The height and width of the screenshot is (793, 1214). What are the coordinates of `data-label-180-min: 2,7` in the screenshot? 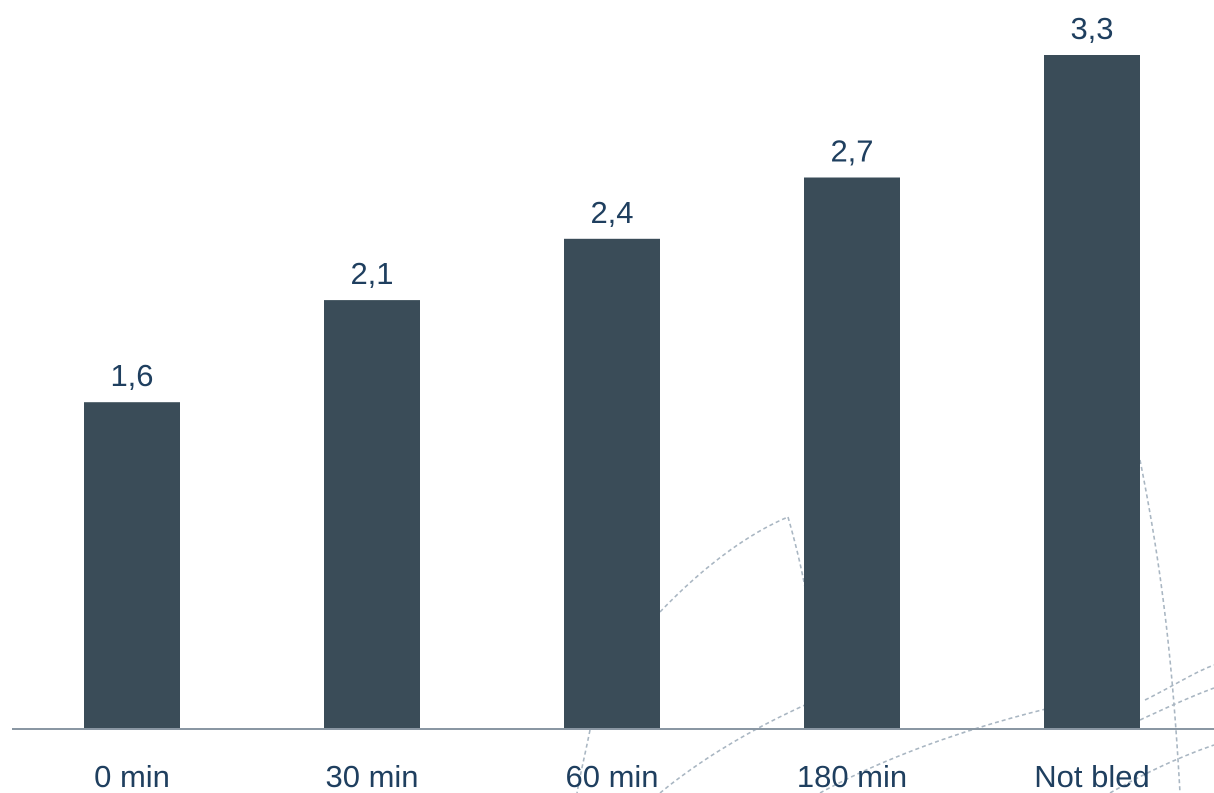 It's located at (851, 151).